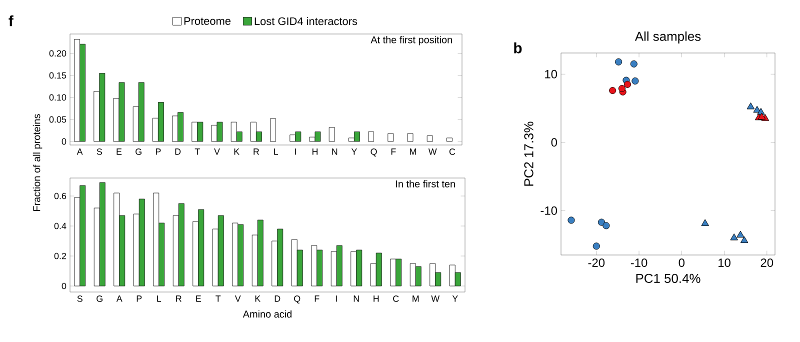 This screenshot has width=800, height=342. Describe the element at coordinates (306, 21) in the screenshot. I see `legend-label: Lost GID4 interactors` at that location.